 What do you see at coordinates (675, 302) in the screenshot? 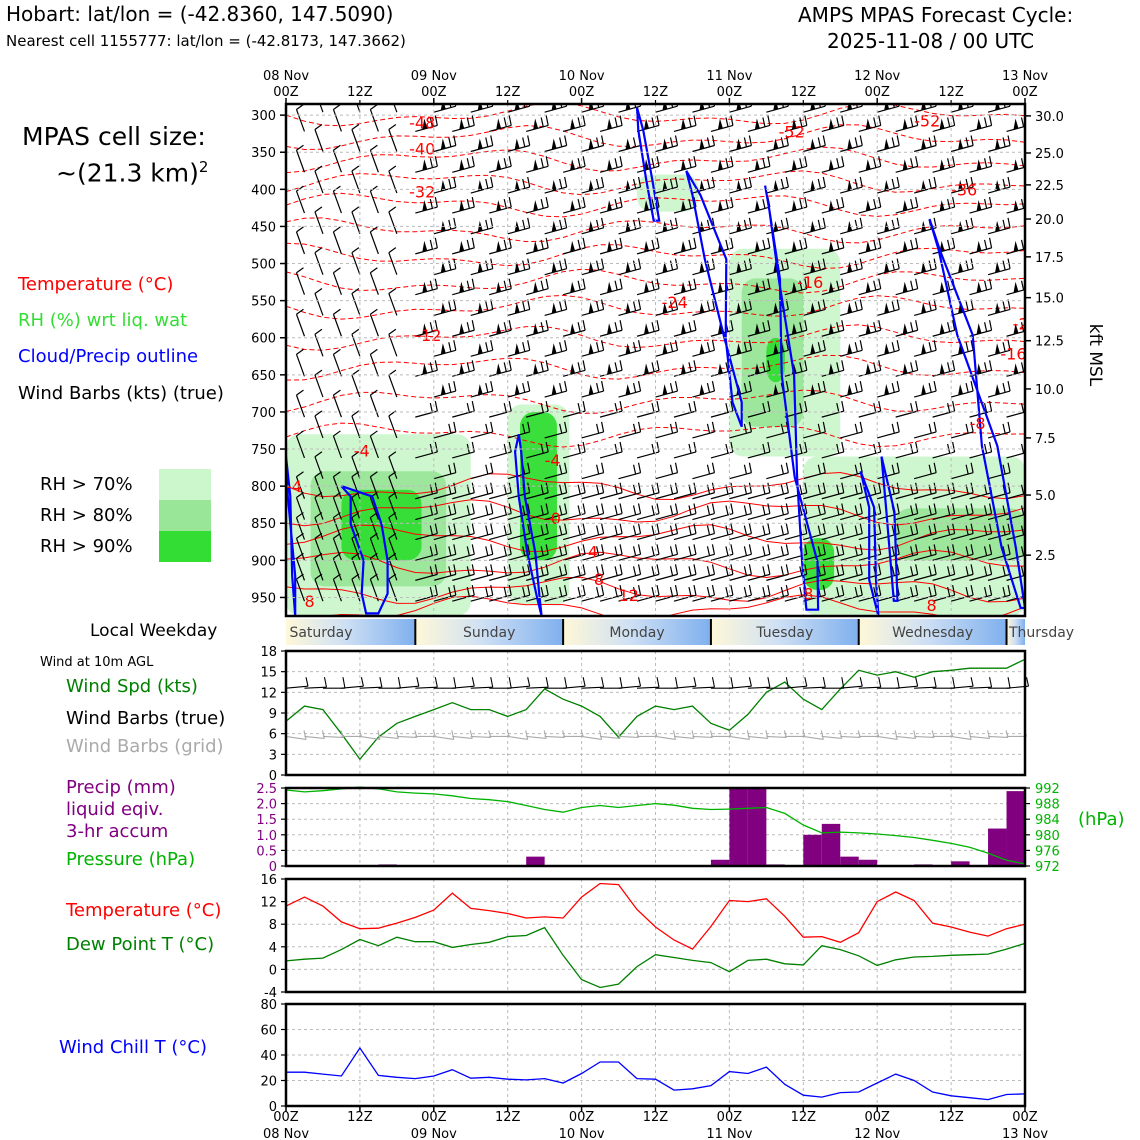
I see `temp-contour-label: -24` at bounding box center [675, 302].